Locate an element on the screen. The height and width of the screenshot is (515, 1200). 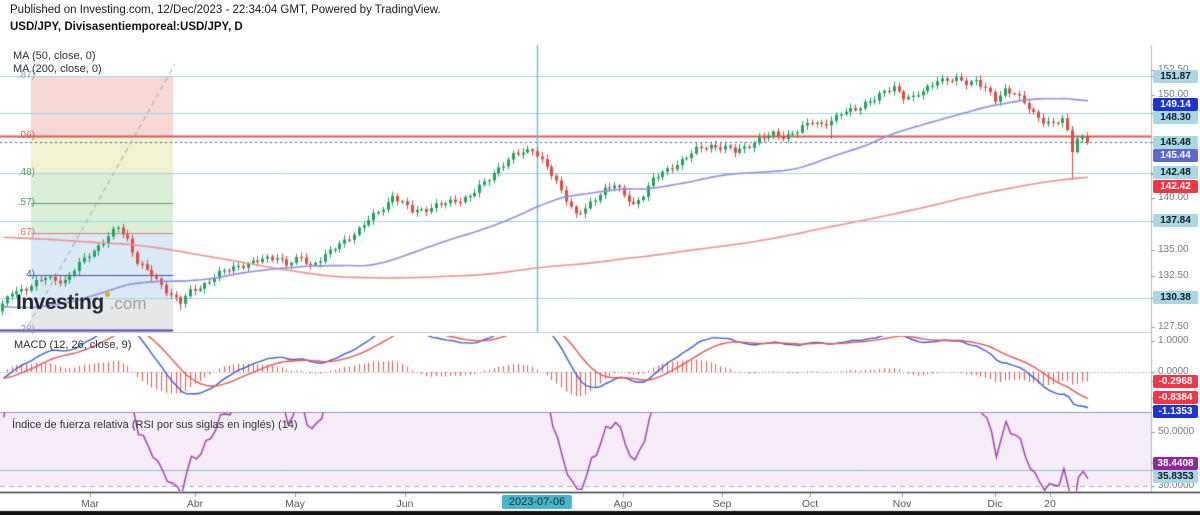
logo-brand: Investing is located at coordinates (60, 302).